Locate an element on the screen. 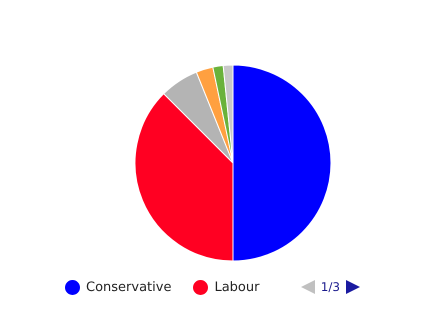 This screenshot has width=425, height=314. text: 1/3 is located at coordinates (330, 287).